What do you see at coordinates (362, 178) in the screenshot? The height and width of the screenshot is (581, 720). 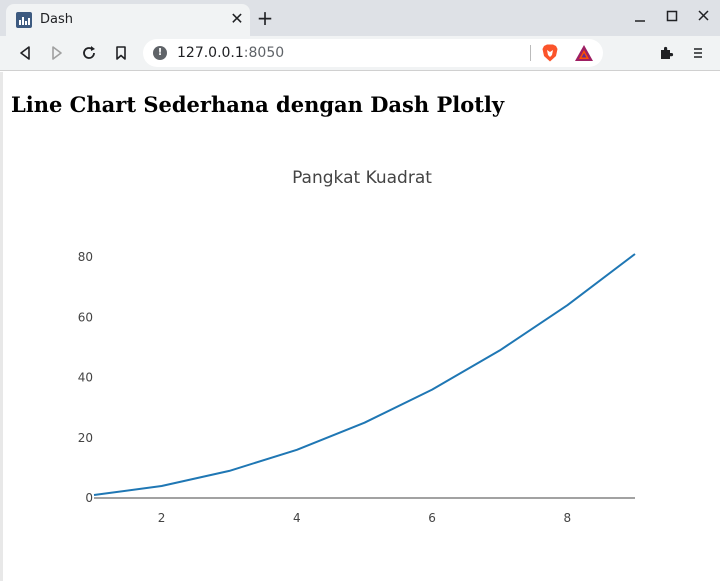 I see `chart-title: Pangkat Kuadrat` at bounding box center [362, 178].